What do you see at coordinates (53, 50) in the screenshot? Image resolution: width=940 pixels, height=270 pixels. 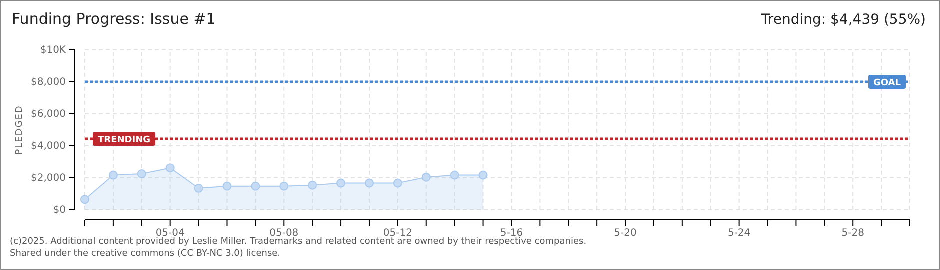 I see `y-tick-label: $10K` at bounding box center [53, 50].